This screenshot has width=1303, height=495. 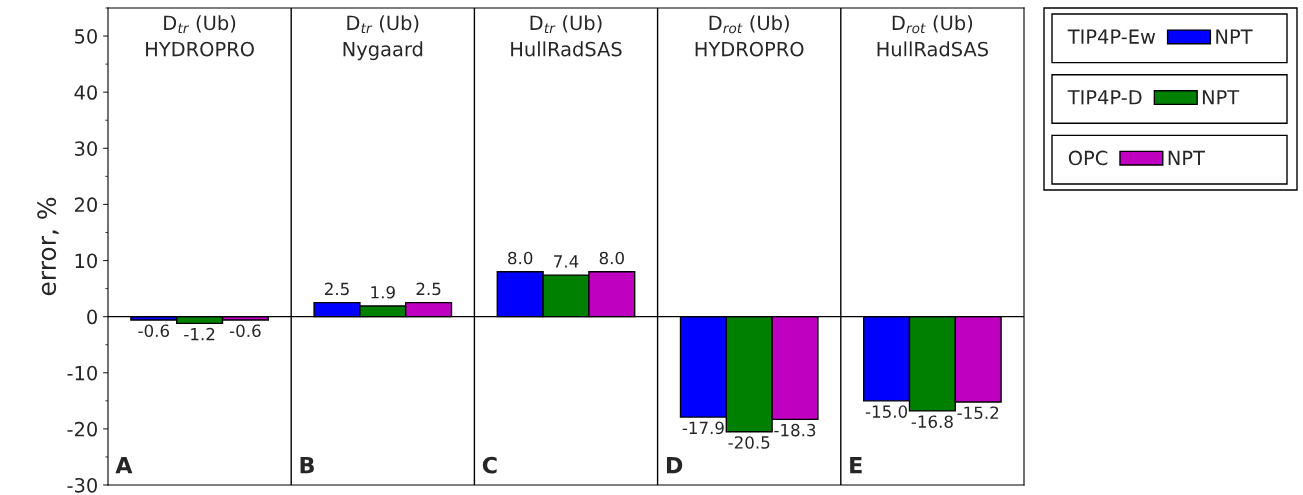 What do you see at coordinates (48, 246) in the screenshot?
I see `y-axis-title: error, %` at bounding box center [48, 246].